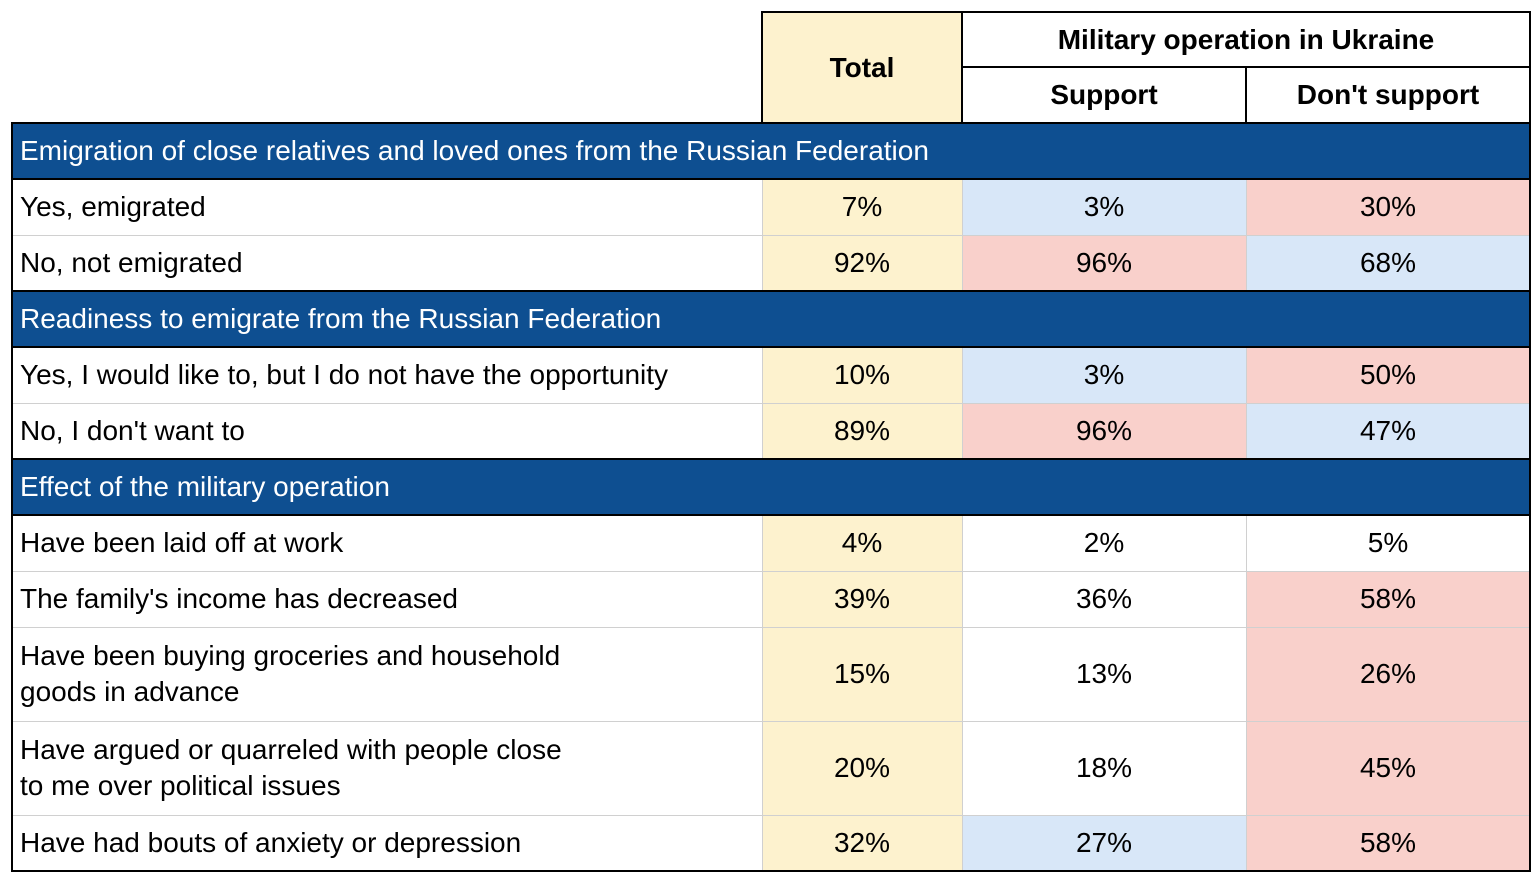 The width and height of the screenshot is (1540, 884). I want to click on header-support: Support, so click(1104, 94).